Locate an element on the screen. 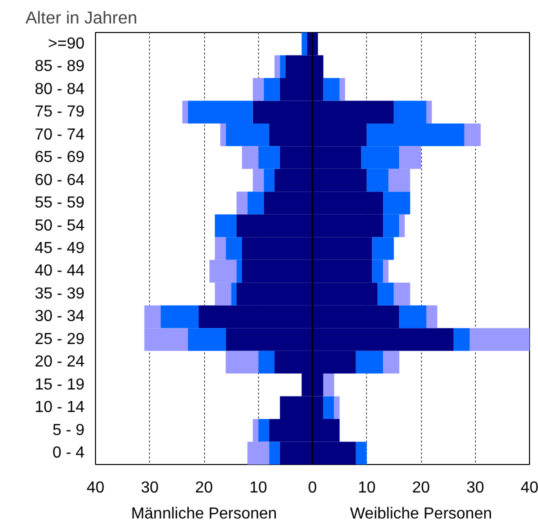 The width and height of the screenshot is (538, 525). y-tick-label: 20 - 24 is located at coordinates (59, 362).